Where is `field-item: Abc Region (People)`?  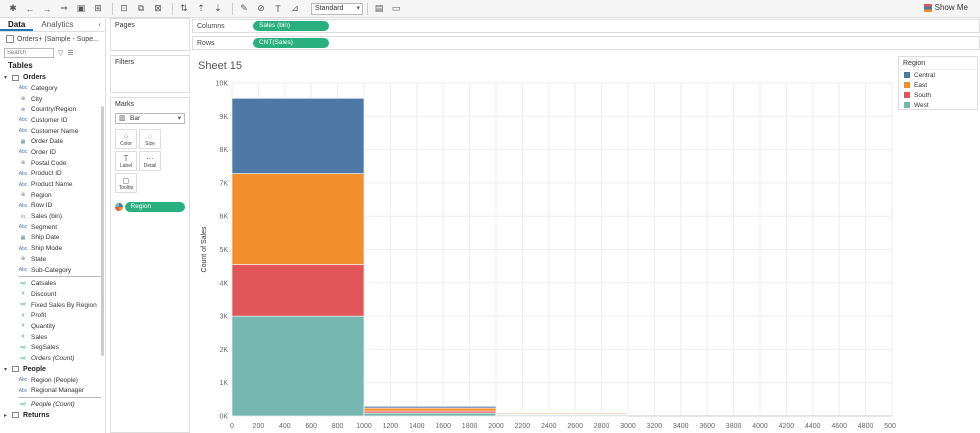 field-item: Abc Region (People) is located at coordinates (52, 380).